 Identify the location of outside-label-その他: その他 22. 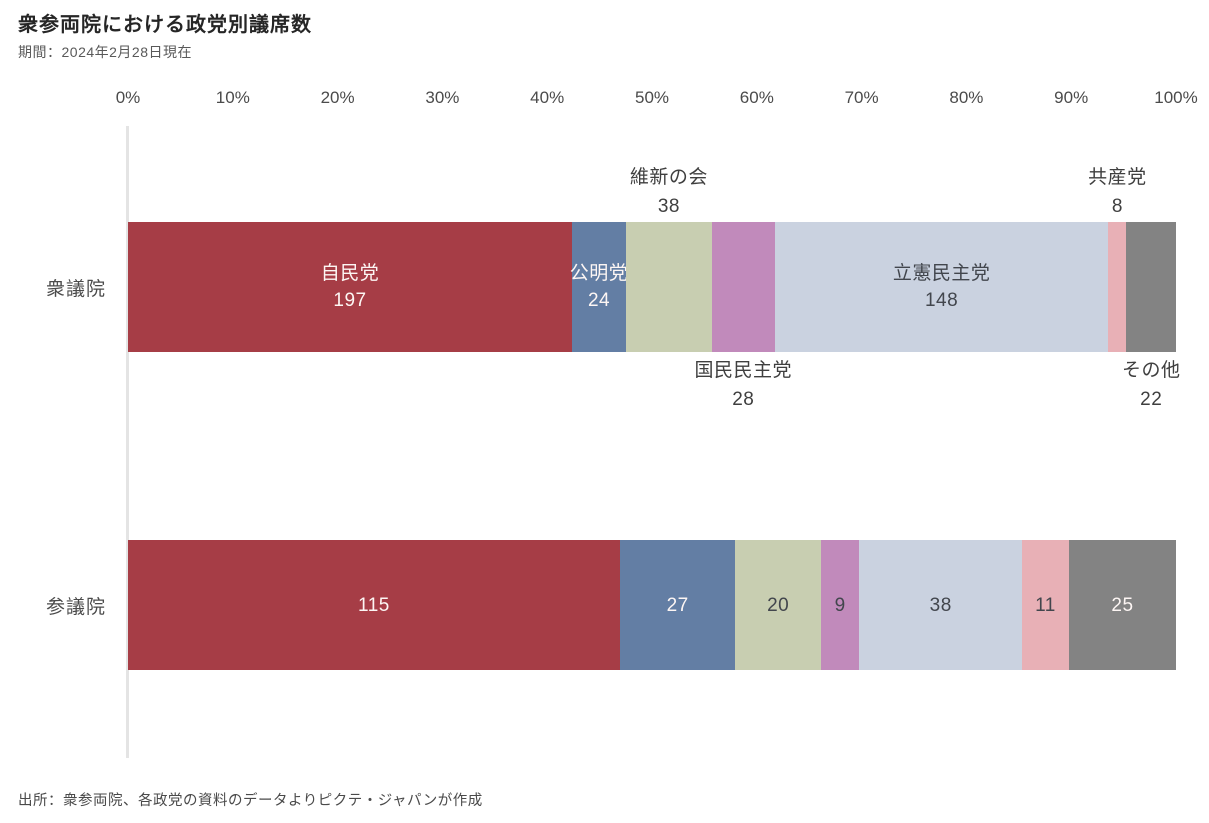
(1151, 385).